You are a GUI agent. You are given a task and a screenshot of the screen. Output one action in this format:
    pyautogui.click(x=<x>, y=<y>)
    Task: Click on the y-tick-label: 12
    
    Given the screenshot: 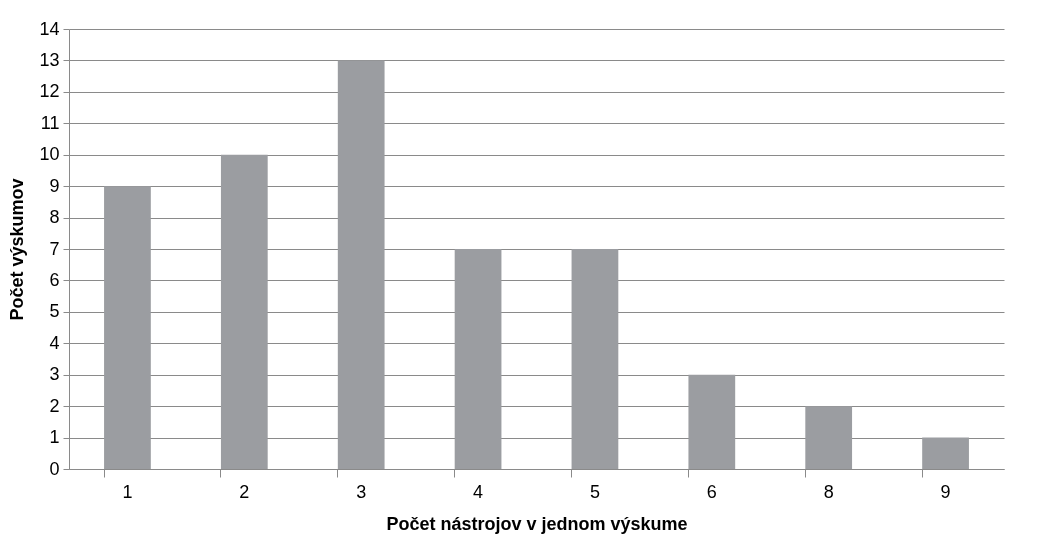 What is the action you would take?
    pyautogui.click(x=49, y=91)
    